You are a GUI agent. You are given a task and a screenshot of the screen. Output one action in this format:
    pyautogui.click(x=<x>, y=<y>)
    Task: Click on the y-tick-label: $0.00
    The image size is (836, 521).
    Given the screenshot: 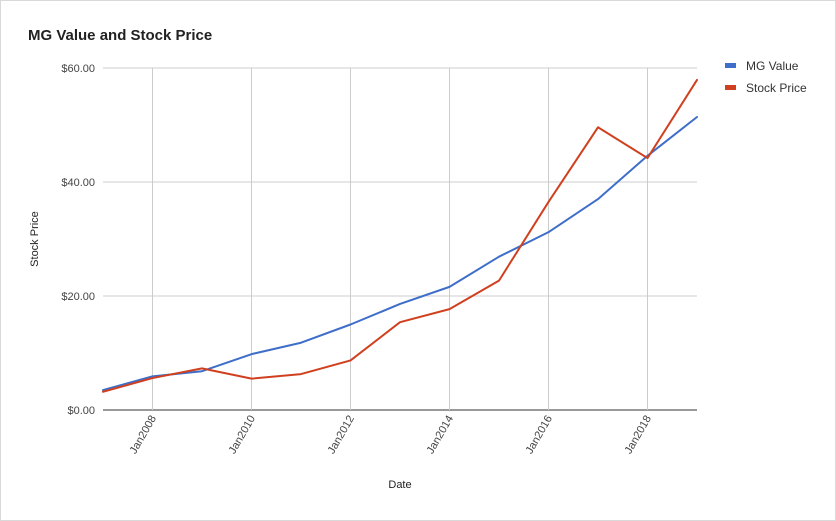 What is the action you would take?
    pyautogui.click(x=81, y=411)
    